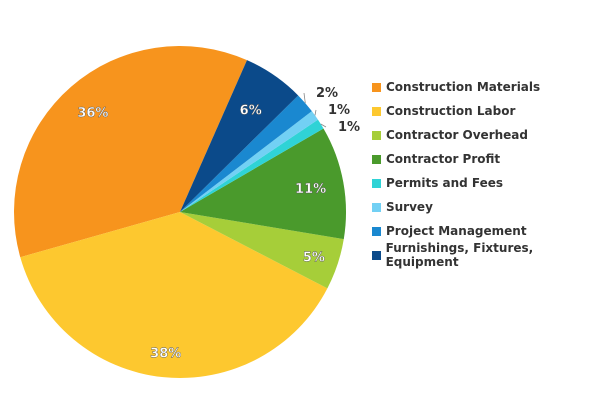 This screenshot has width=600, height=400. I want to click on legend-label: Survey, so click(409, 207).